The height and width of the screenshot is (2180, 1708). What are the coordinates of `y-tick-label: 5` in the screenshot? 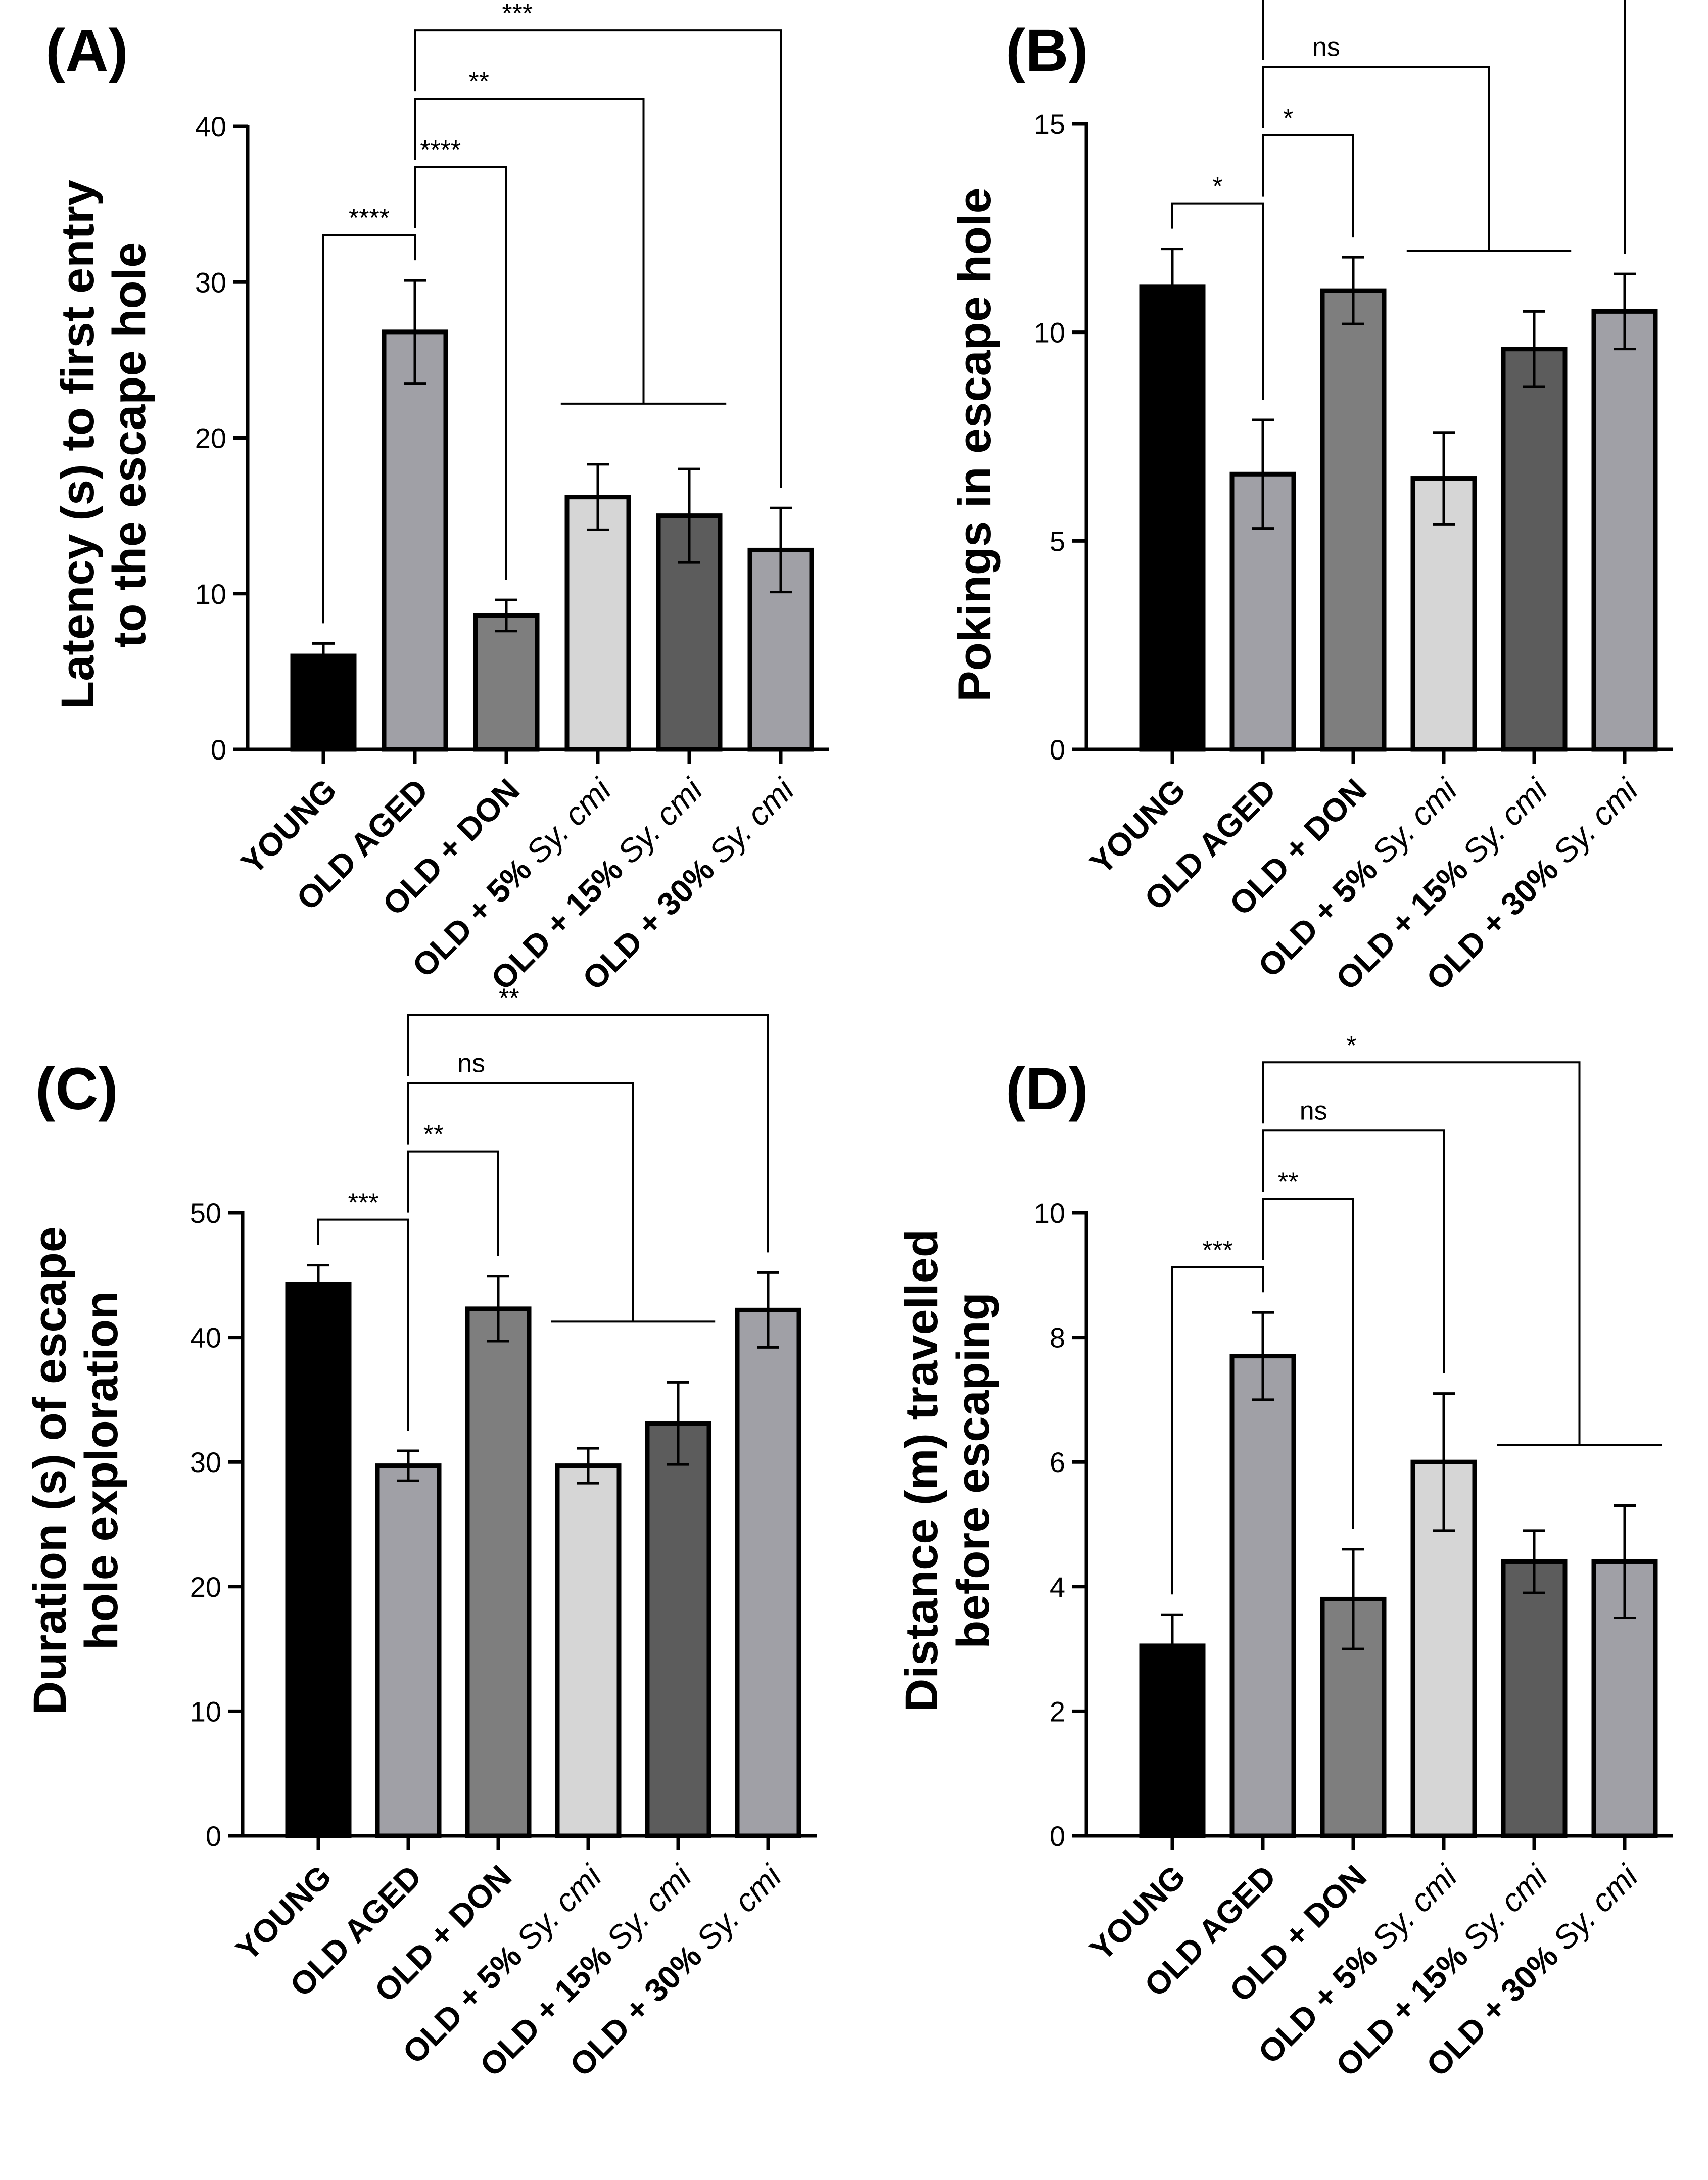 It's located at (1058, 541).